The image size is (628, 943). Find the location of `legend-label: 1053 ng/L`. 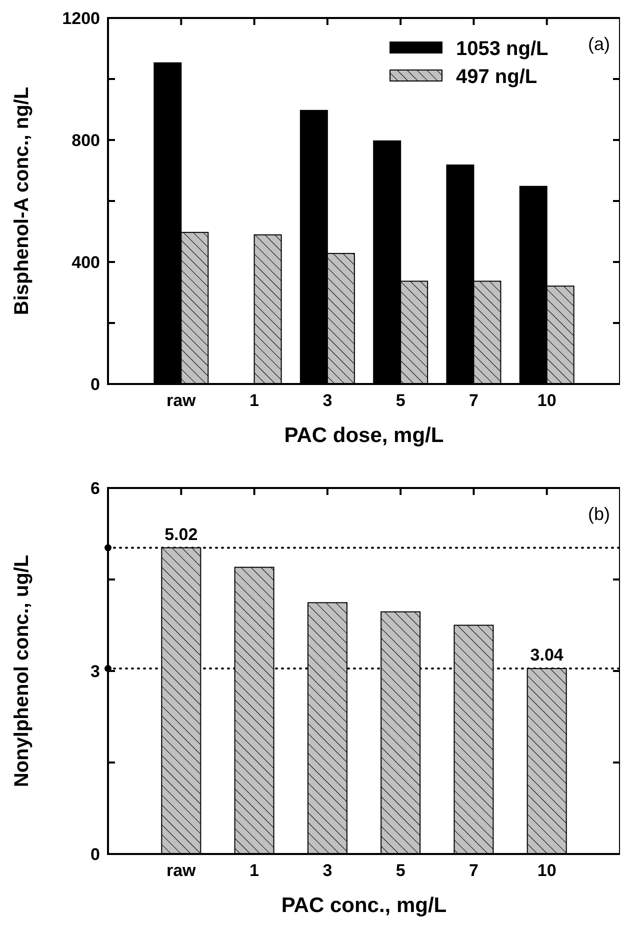

legend-label: 1053 ng/L is located at coordinates (502, 49).